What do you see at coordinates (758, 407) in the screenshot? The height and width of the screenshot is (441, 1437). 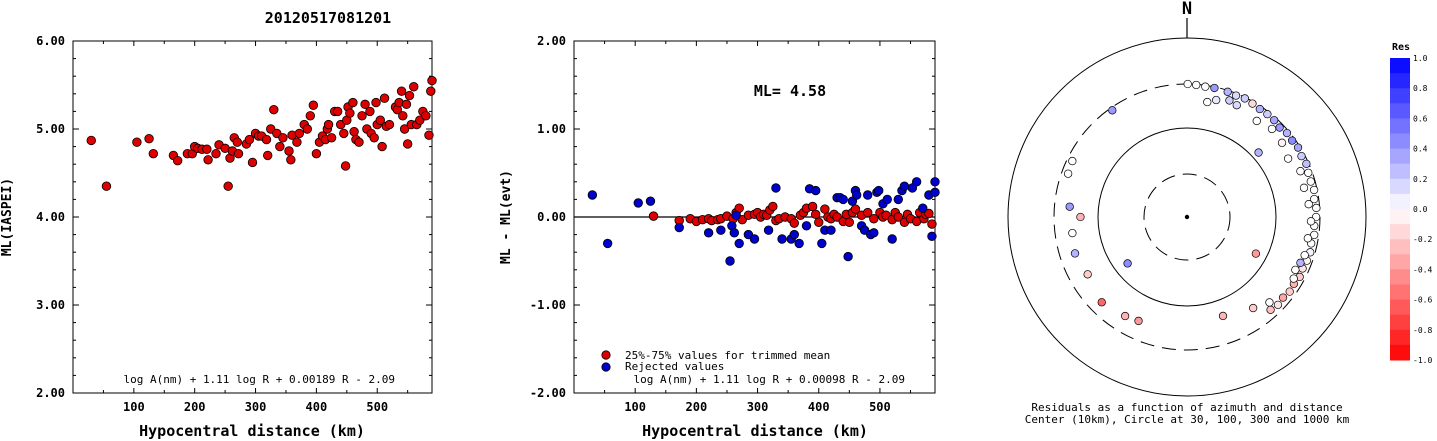 I see `x-tick-label: 300` at bounding box center [758, 407].